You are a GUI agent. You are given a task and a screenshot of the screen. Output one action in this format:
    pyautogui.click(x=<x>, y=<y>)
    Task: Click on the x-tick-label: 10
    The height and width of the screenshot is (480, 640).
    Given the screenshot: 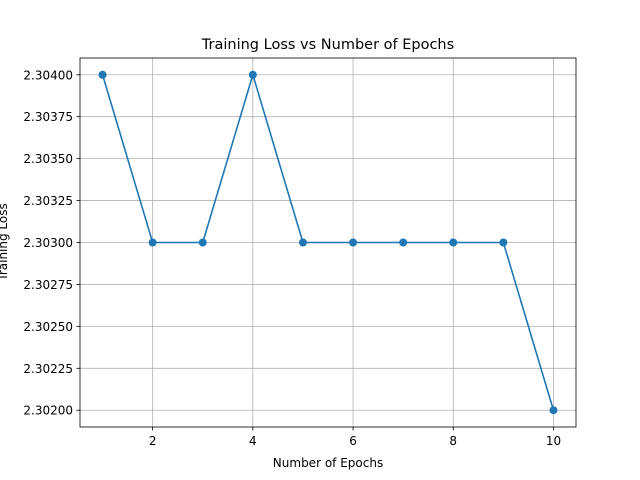 What is the action you would take?
    pyautogui.click(x=553, y=441)
    